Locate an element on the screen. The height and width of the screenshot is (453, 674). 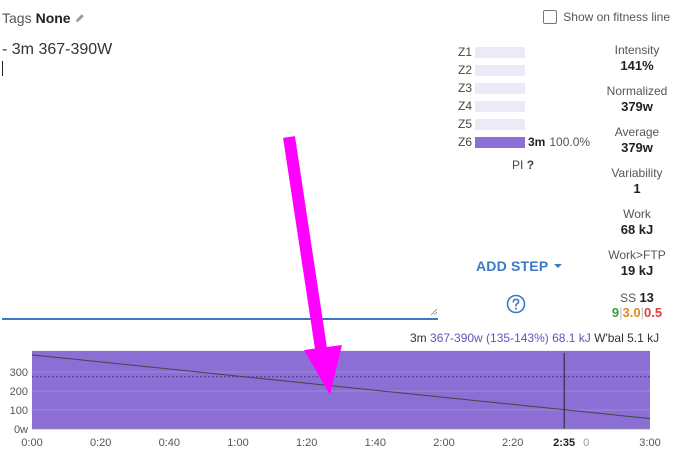
zone-distribution: Z1 Z2 Z3 Z4 Z5 Z6 3m 100.0% is located at coordinates (528, 97).